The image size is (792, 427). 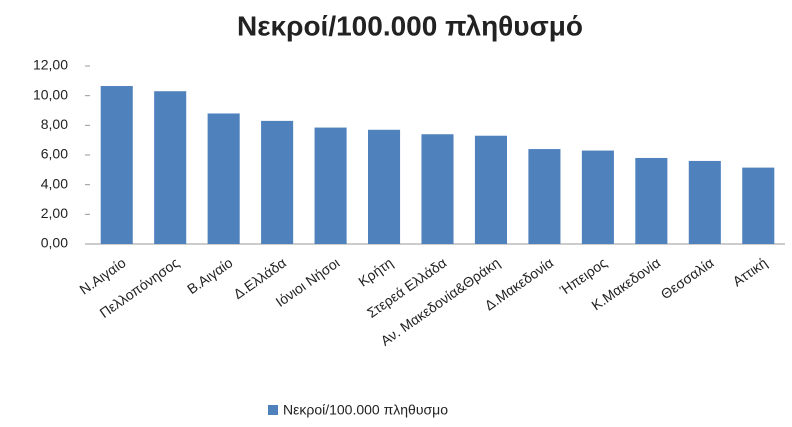 What do you see at coordinates (273, 410) in the screenshot?
I see `legend-swatch` at bounding box center [273, 410].